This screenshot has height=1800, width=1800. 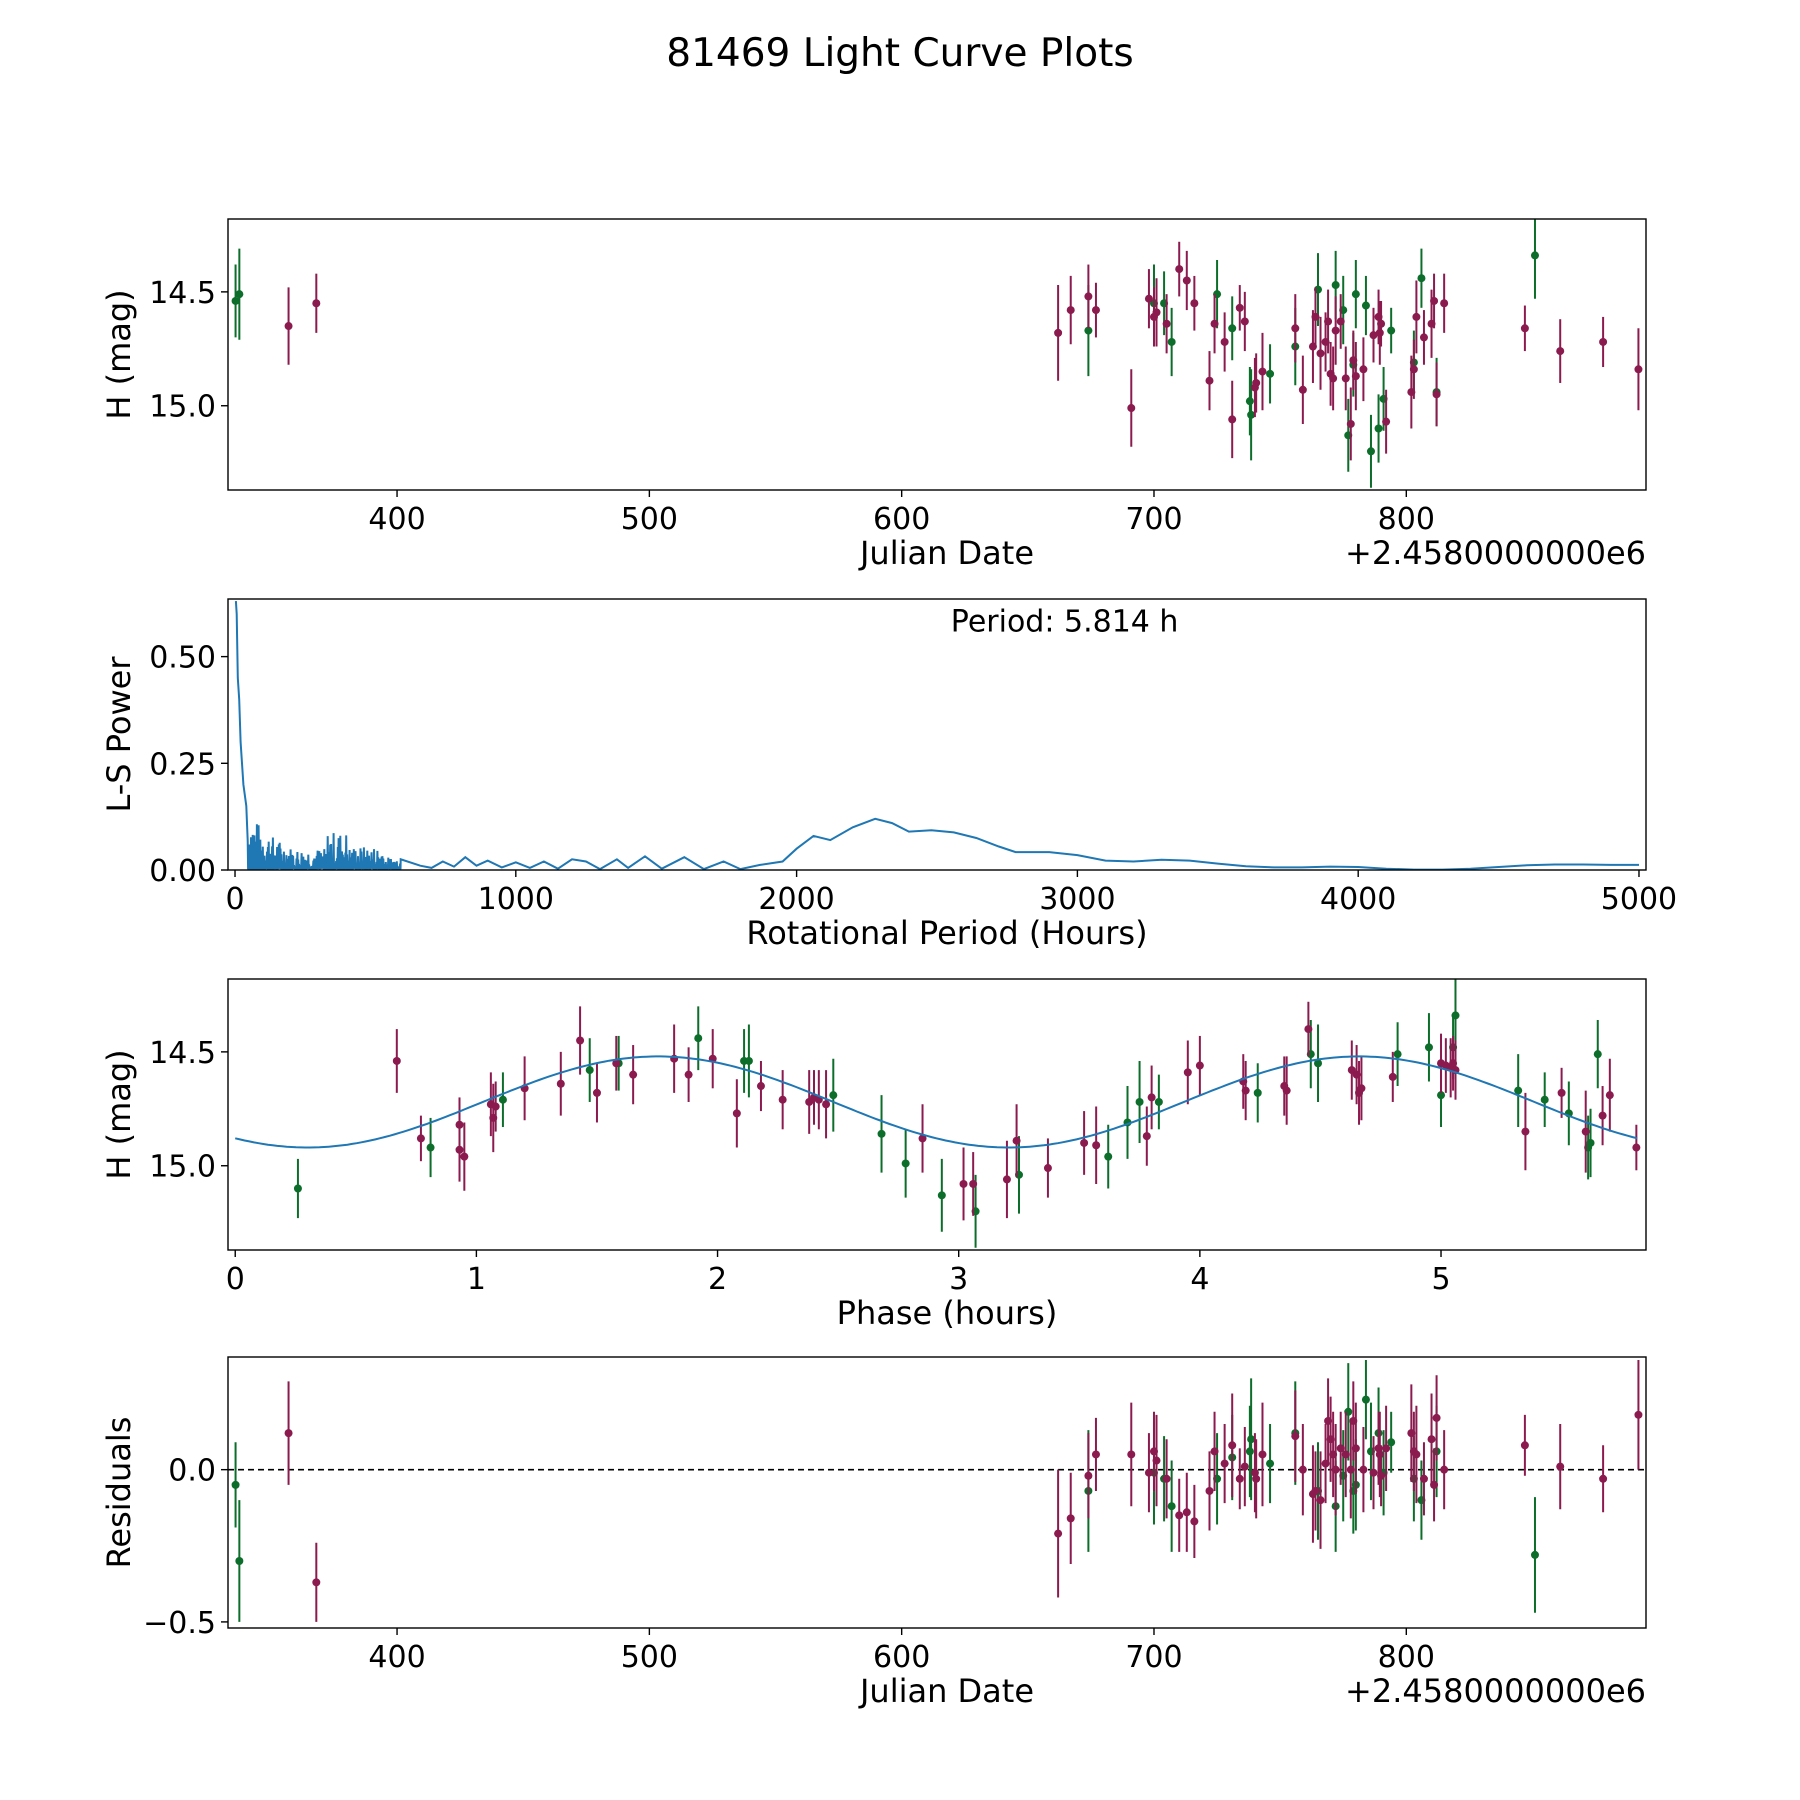 I want to click on x-tick-label: 500, so click(x=649, y=519).